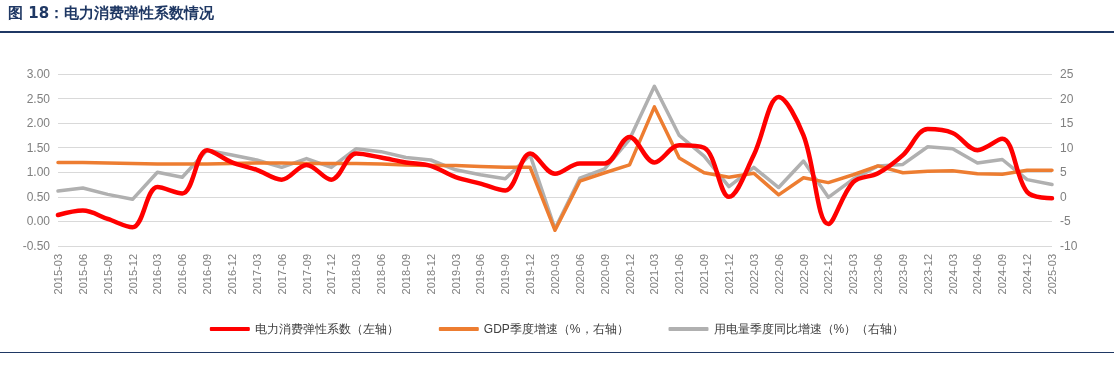  Describe the element at coordinates (809, 329) in the screenshot. I see `legend-label: 用电量季度同比增速（%）（右轴）` at that location.